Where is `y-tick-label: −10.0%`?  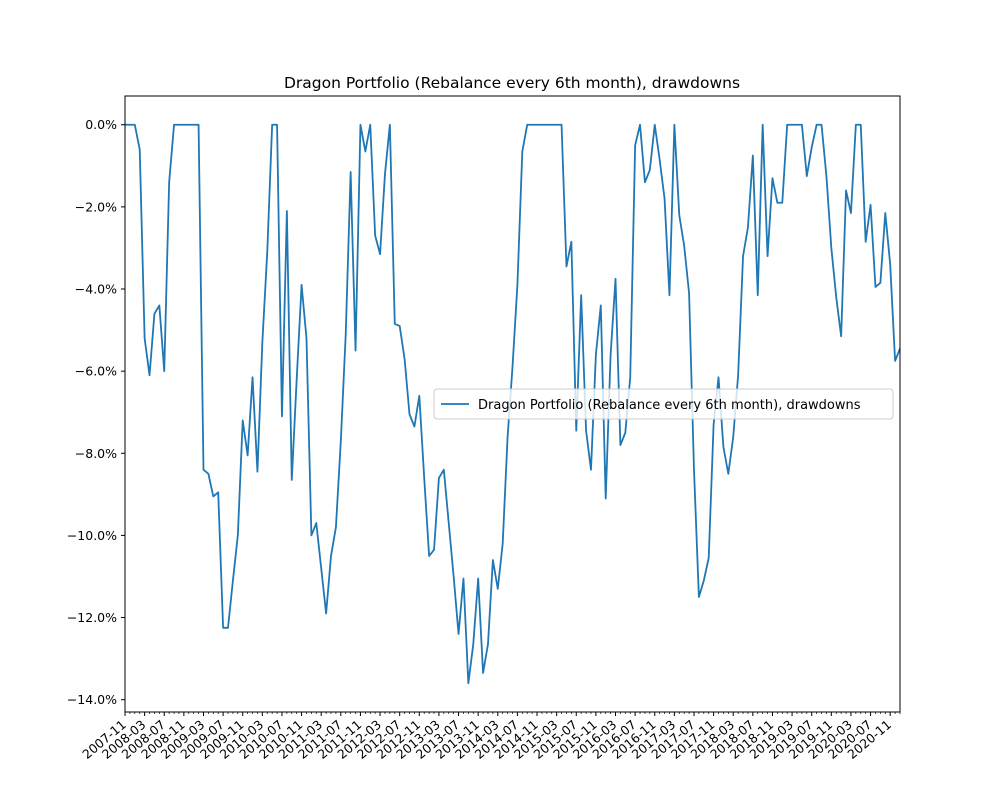
y-tick-label: −10.0% is located at coordinates (92, 535).